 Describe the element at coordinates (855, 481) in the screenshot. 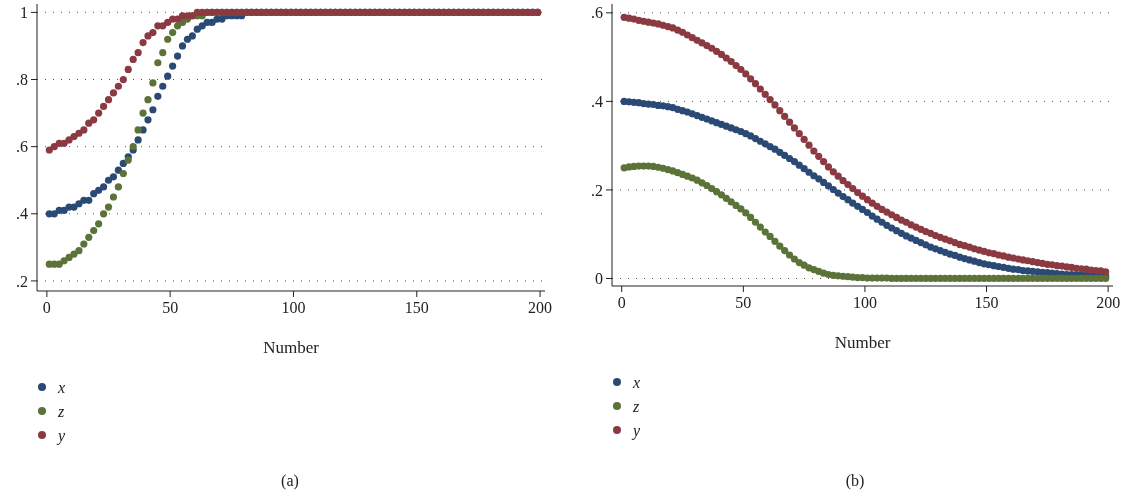

I see `text: (b)` at that location.